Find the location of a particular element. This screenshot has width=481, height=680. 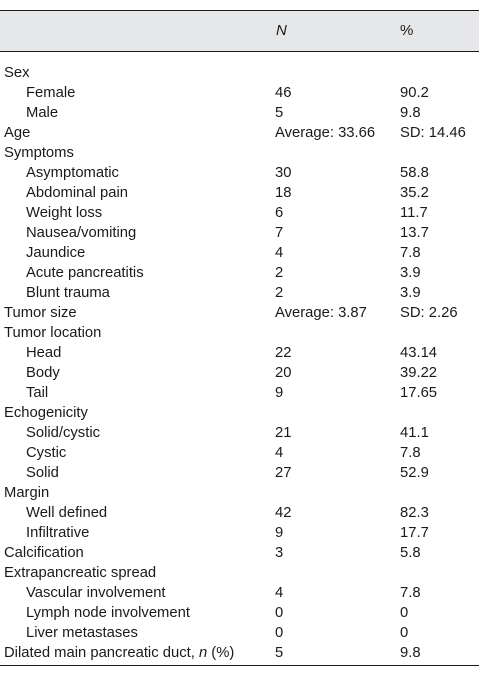

row-label: Sex is located at coordinates (17, 73).